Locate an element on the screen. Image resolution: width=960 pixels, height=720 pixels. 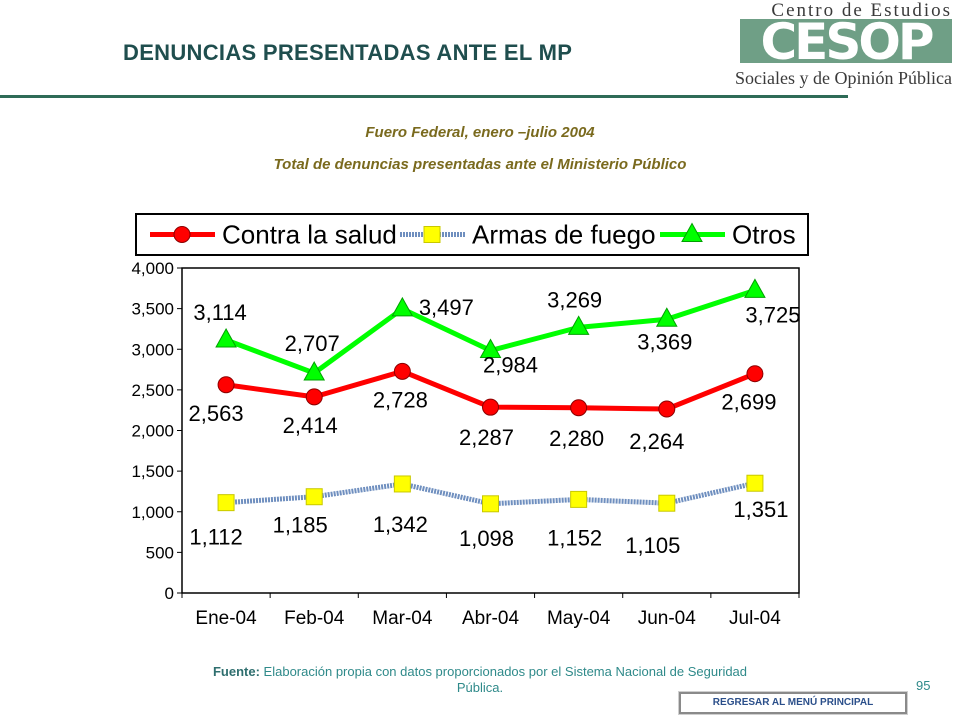
chart-subtitle-period: Fuero Federal, enero –julio 2004 is located at coordinates (480, 132).